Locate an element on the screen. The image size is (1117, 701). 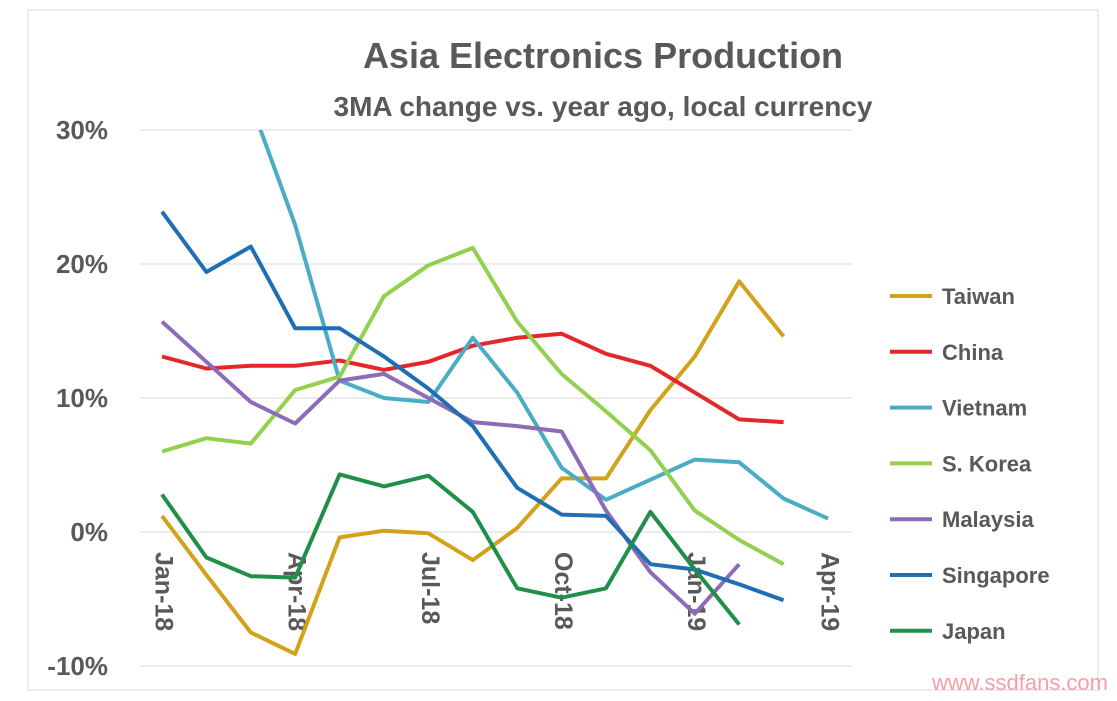
x-tick-label: Jan-18 is located at coordinates (163, 591).